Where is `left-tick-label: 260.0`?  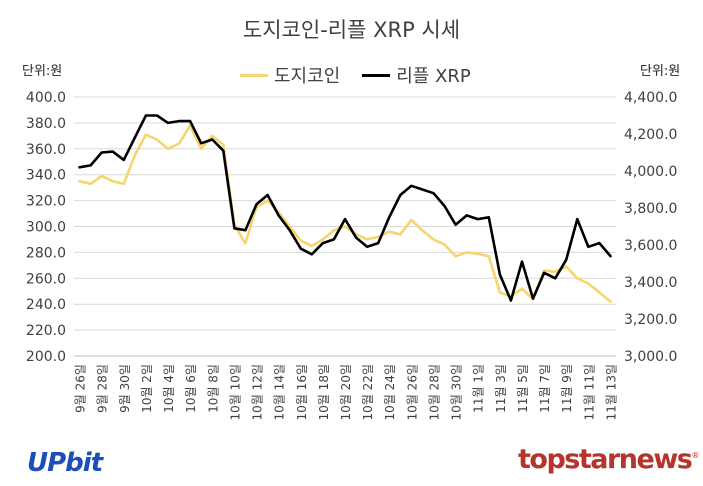 left-tick-label: 260.0 is located at coordinates (46, 279).